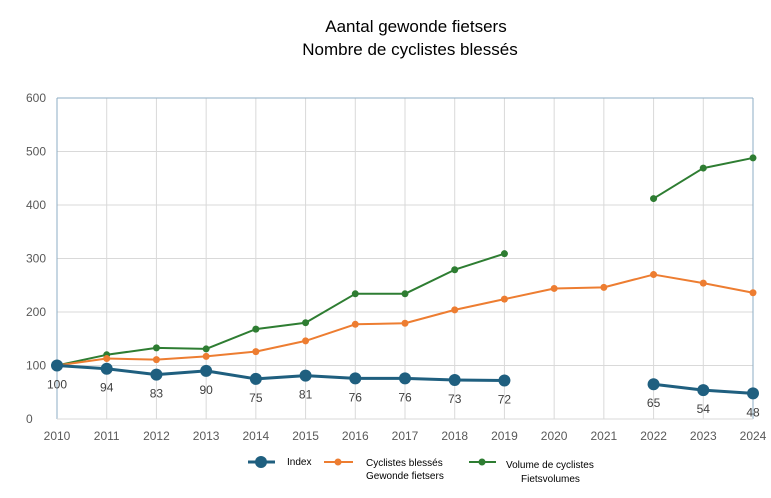  Describe the element at coordinates (604, 436) in the screenshot. I see `x-tick-label: 2021` at that location.